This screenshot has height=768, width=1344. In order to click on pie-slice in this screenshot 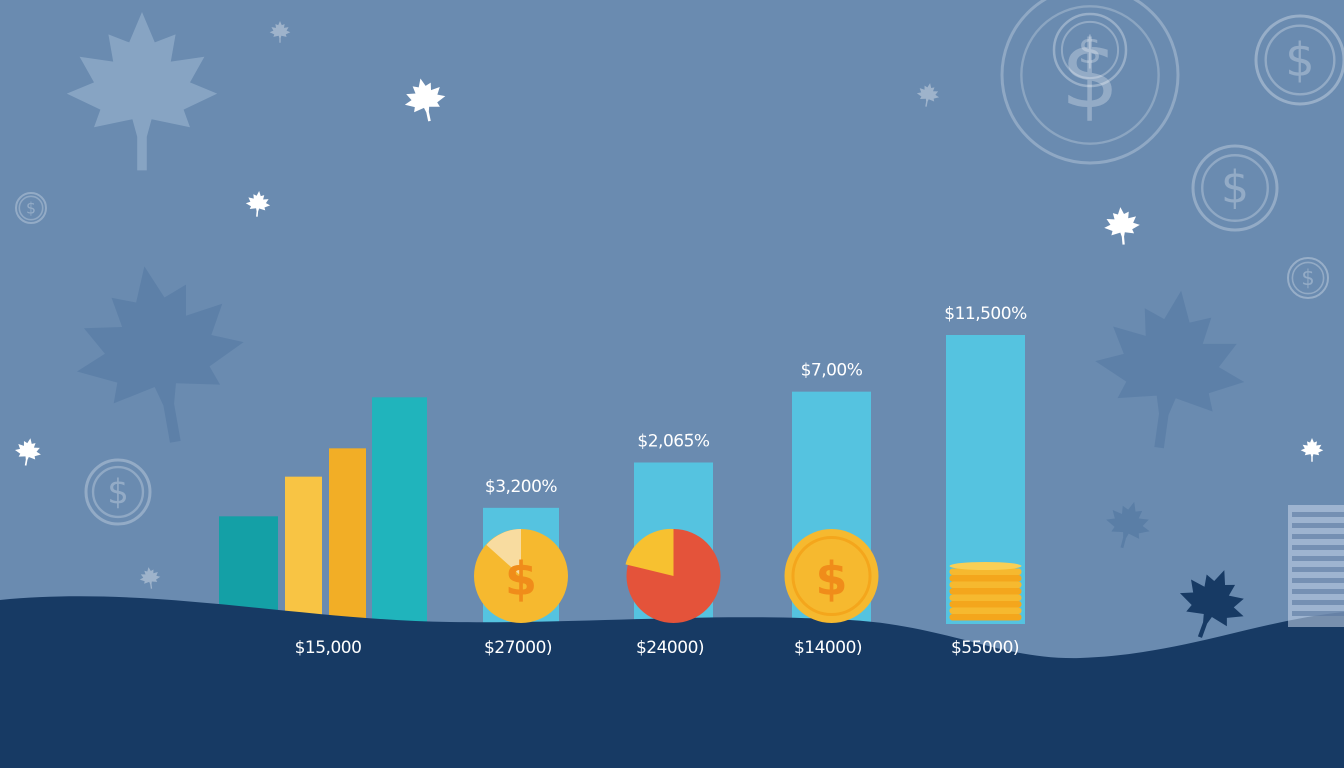, I will do `click(503, 552)`.